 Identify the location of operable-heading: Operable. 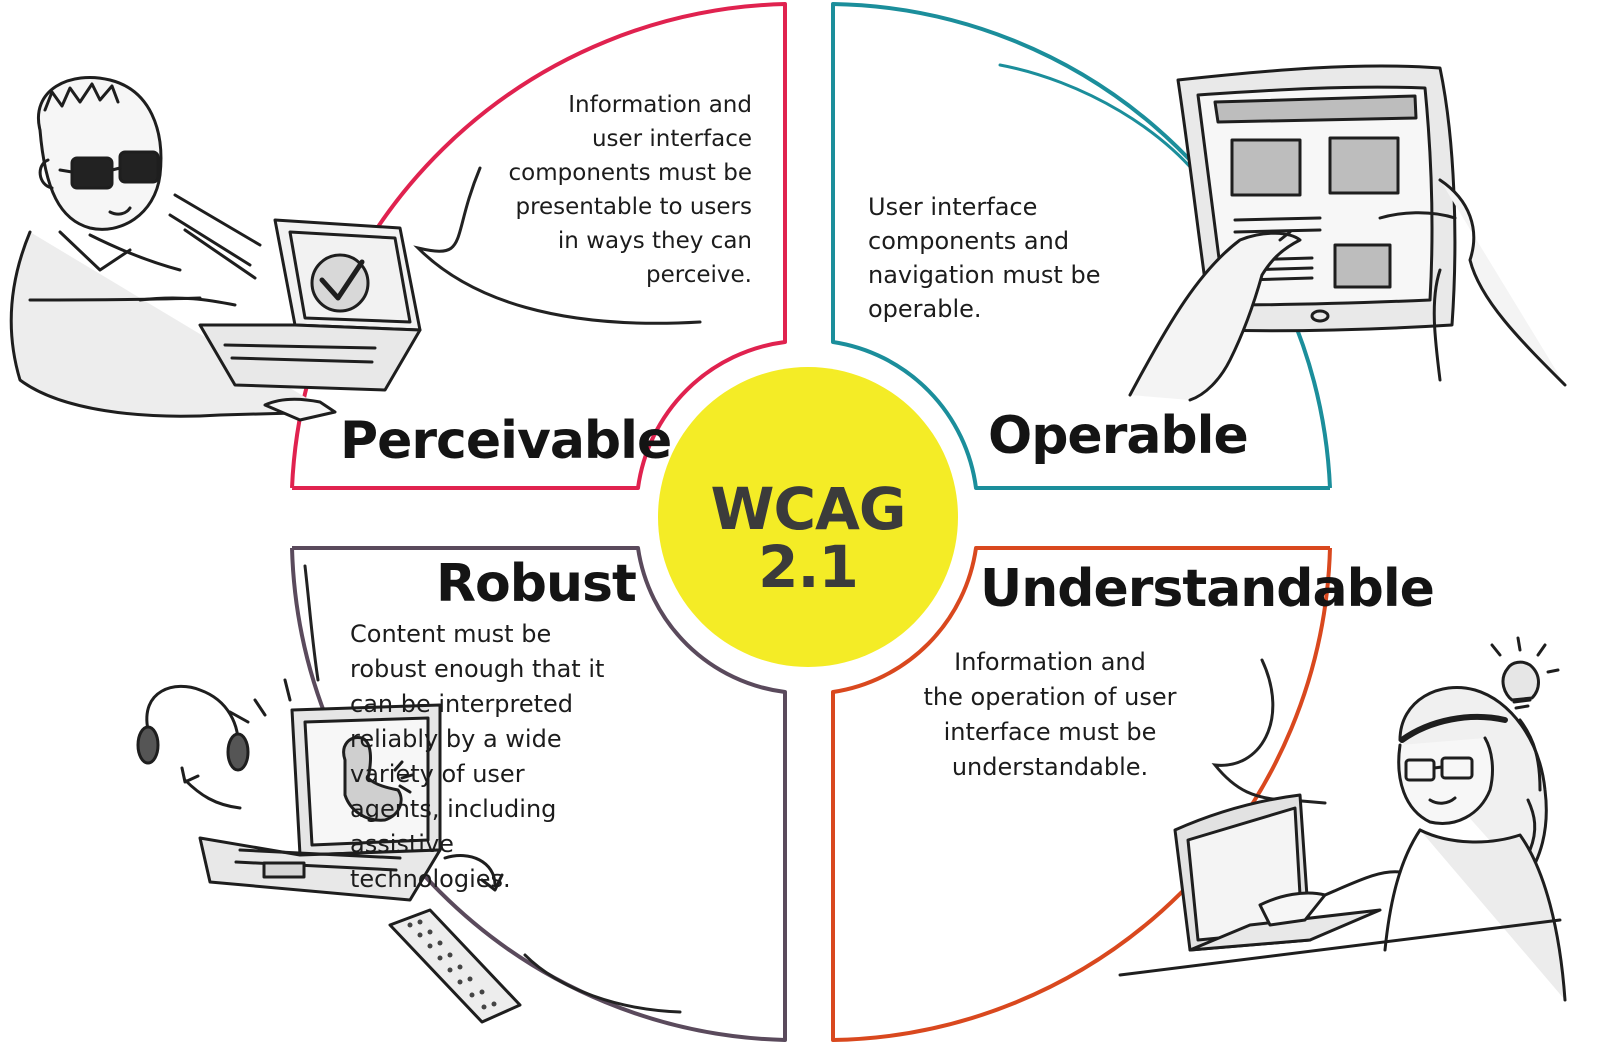
(1118, 436).